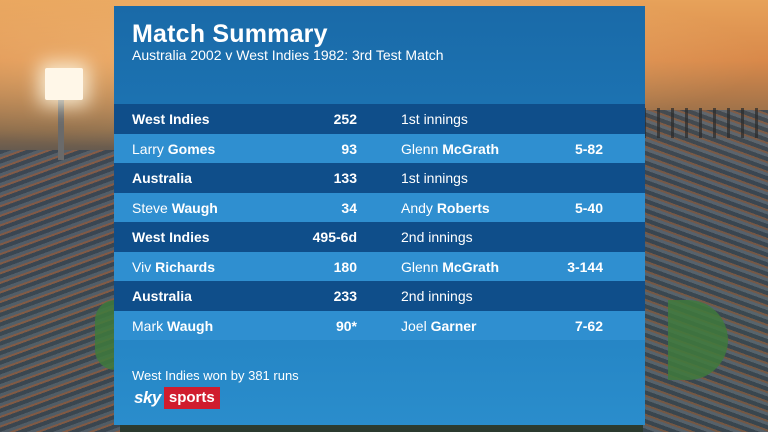 The image size is (768, 432). What do you see at coordinates (588, 148) in the screenshot?
I see `bowling-figures: 5-82` at bounding box center [588, 148].